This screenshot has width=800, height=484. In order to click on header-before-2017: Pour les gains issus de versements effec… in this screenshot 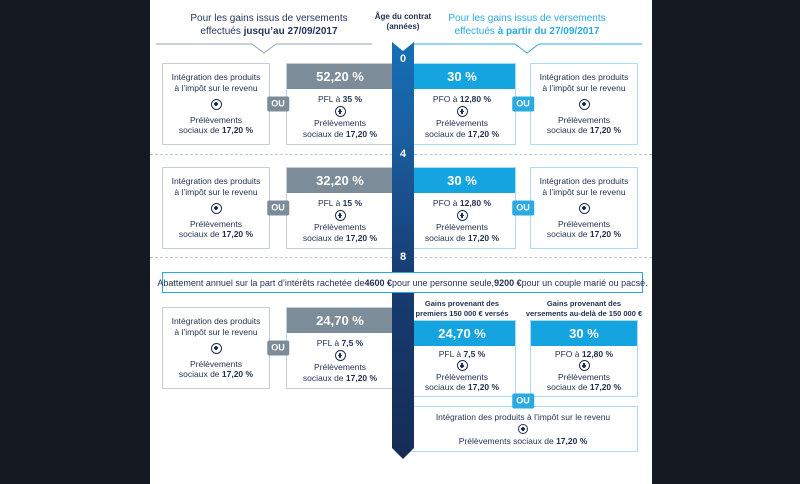, I will do `click(269, 25)`.